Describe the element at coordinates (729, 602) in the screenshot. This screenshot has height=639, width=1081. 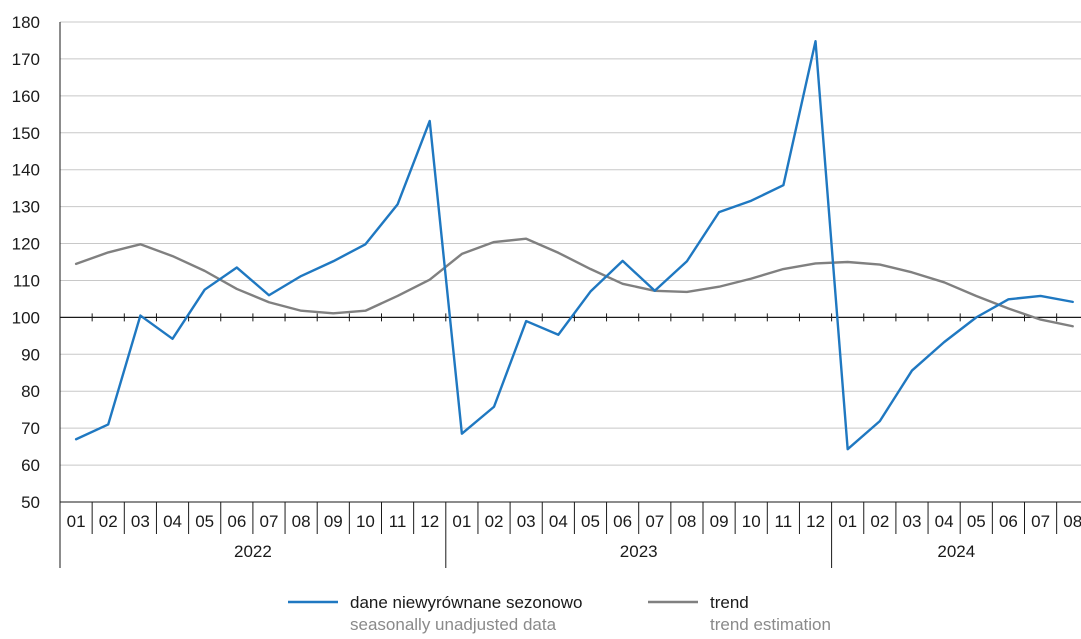
I see `legend-label: trend` at that location.